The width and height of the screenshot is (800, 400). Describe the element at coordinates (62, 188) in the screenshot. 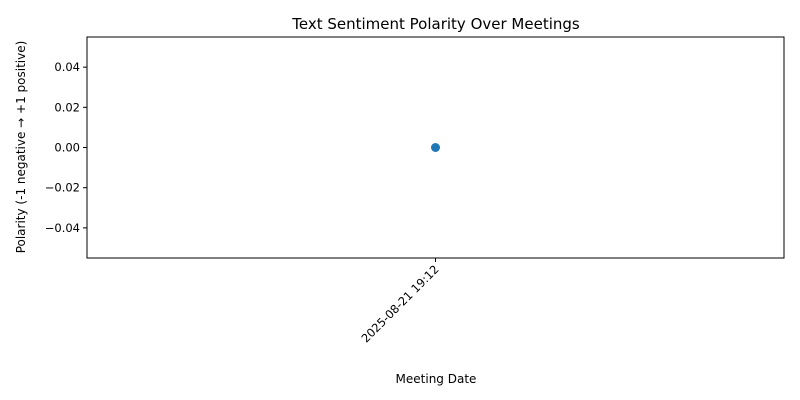

I see `y-tick-label: −0.02` at that location.